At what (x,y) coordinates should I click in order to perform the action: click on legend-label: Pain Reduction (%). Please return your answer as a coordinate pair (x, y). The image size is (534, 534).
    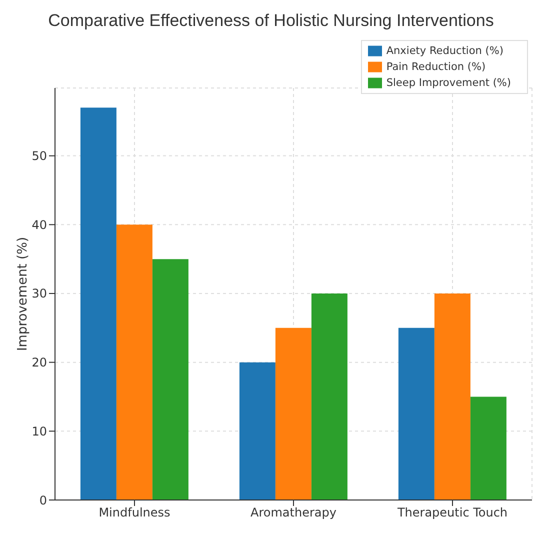
    Looking at the image, I should click on (436, 67).